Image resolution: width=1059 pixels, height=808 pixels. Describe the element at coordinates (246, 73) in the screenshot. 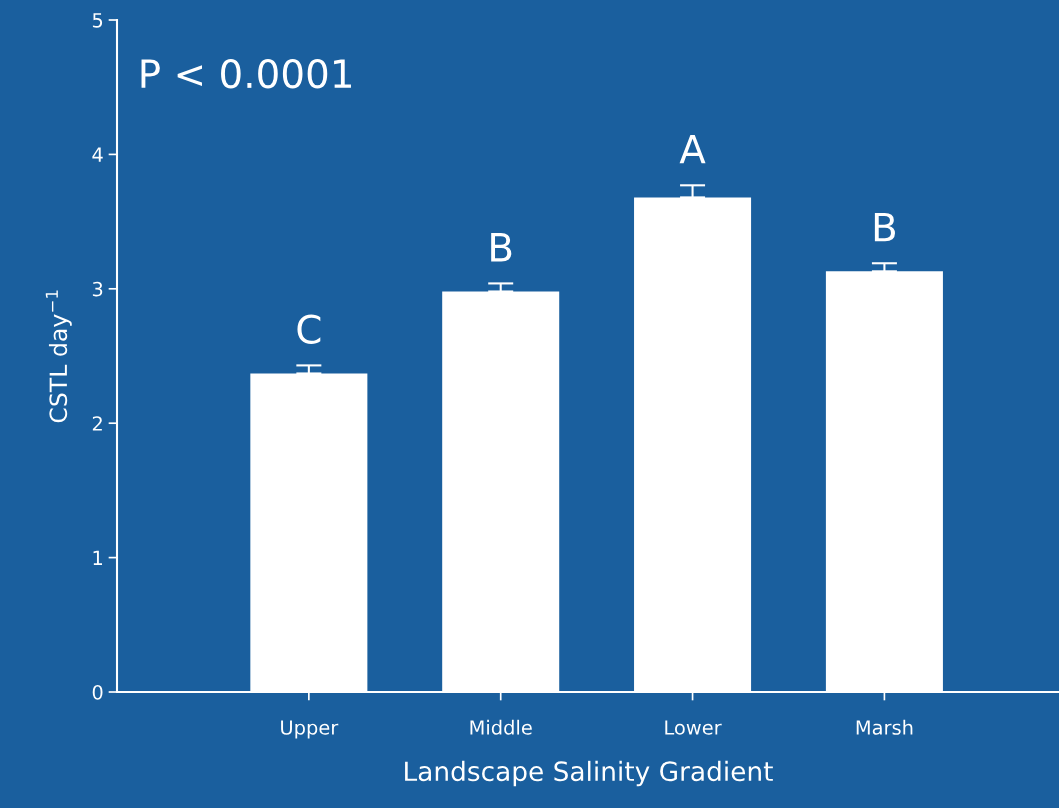

I see `annotation: P < 0.0001` at that location.